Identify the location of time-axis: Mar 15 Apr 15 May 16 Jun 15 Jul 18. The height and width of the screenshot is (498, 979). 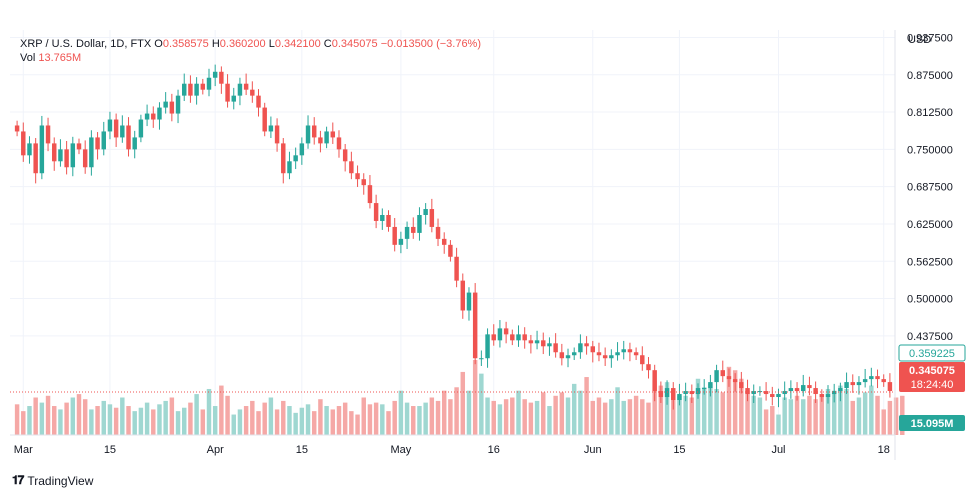
(452, 445).